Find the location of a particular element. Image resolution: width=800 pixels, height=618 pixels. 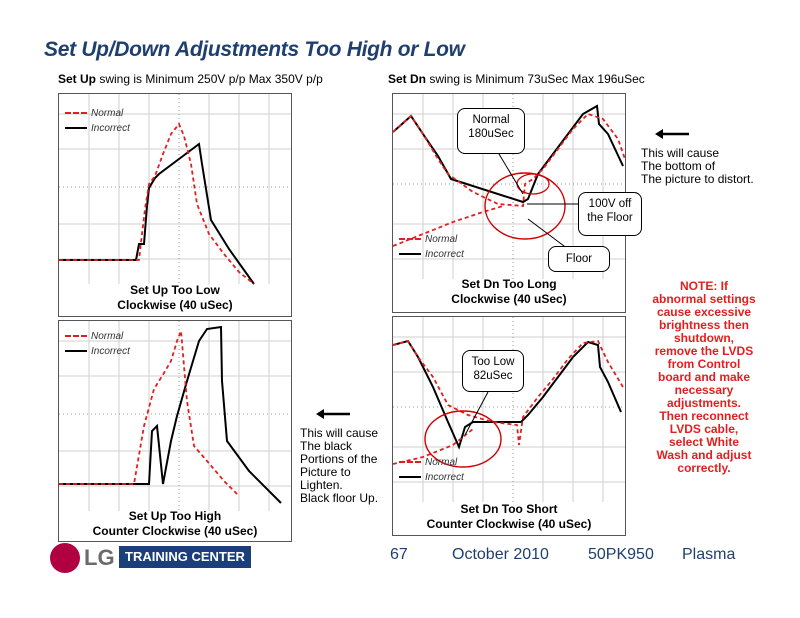

footer-date: October 2010 is located at coordinates (500, 554).